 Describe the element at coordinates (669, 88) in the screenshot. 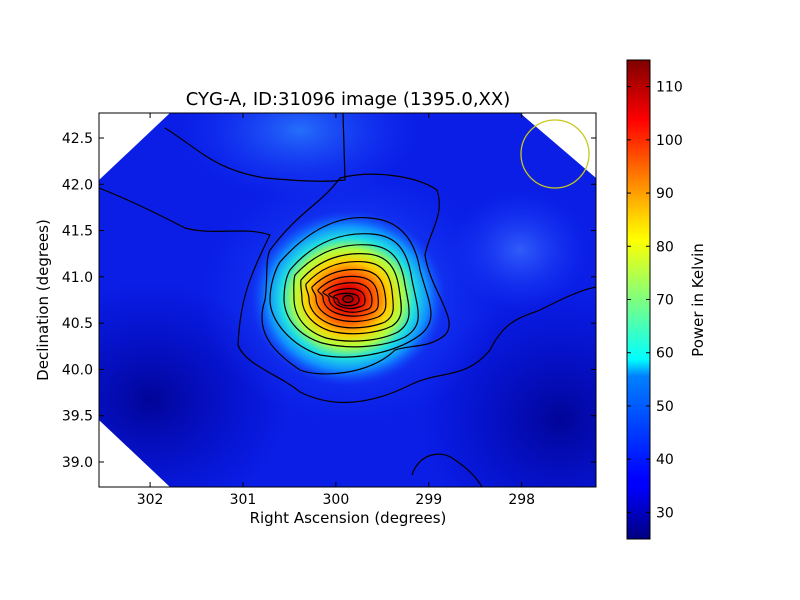

I see `colorbar-tick-label: 110` at that location.